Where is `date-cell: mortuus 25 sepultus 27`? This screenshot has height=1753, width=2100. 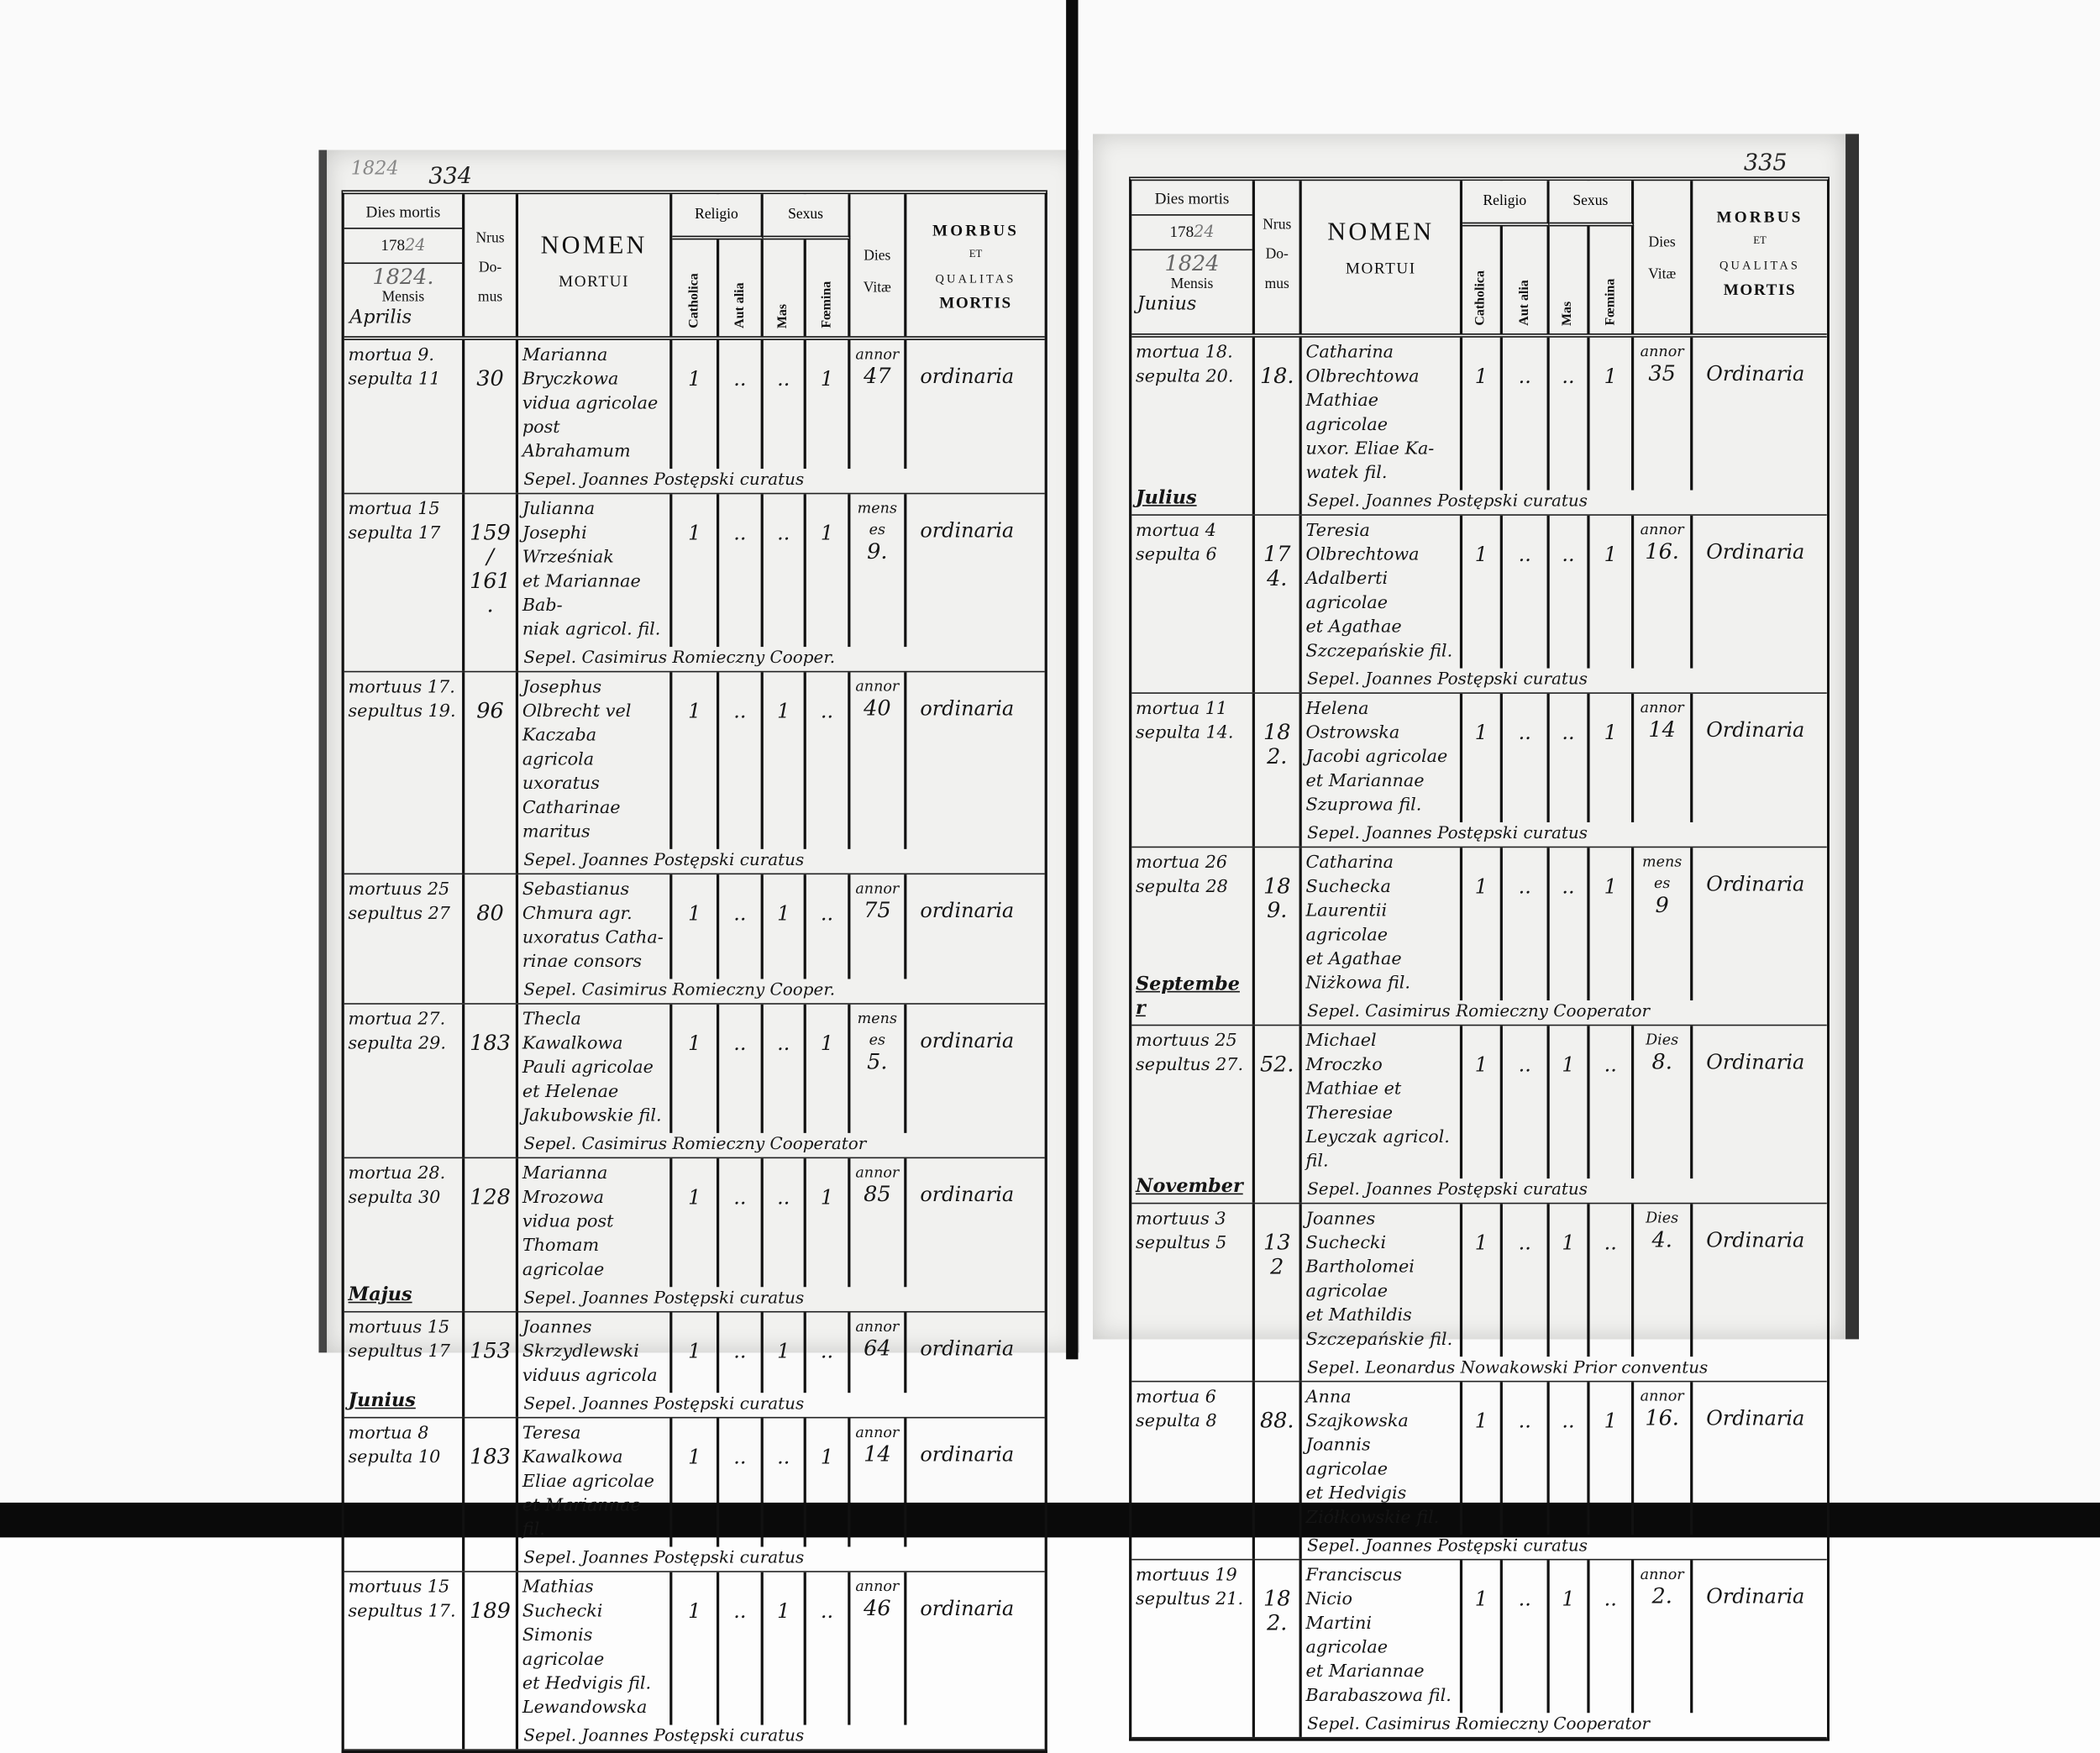
date-cell: mortuus 25 sepultus 27 is located at coordinates (404, 939).